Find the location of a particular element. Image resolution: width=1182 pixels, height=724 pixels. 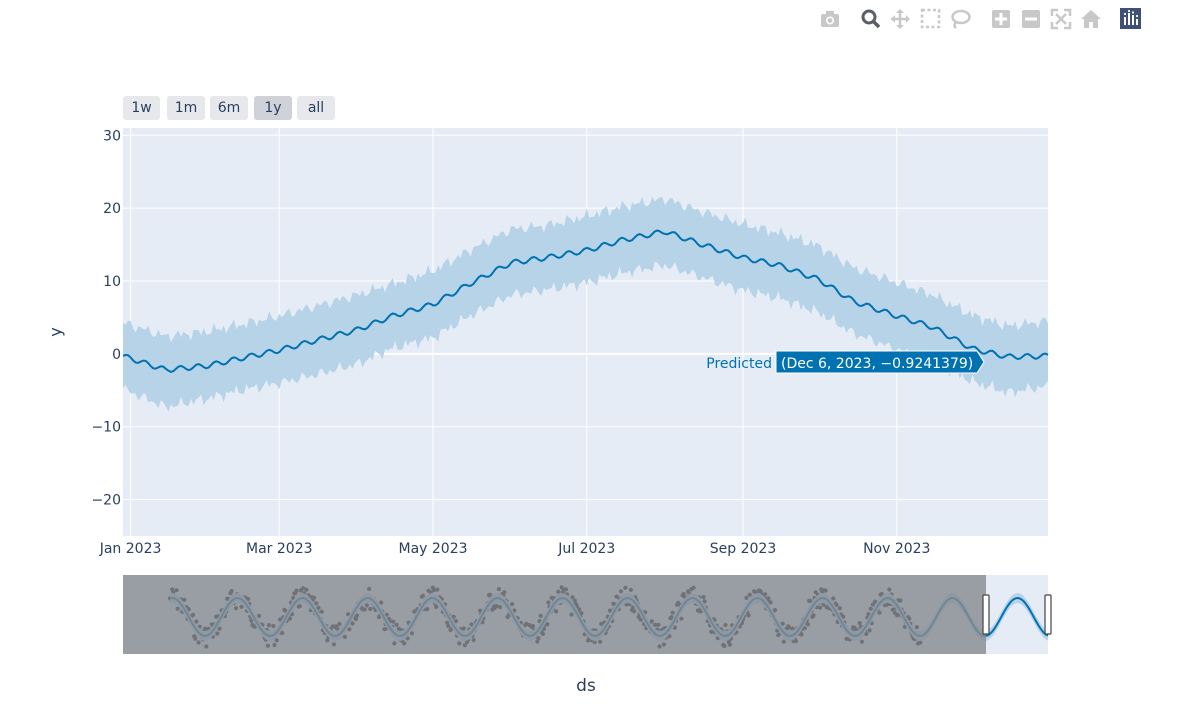

box-select-icon is located at coordinates (930, 18).